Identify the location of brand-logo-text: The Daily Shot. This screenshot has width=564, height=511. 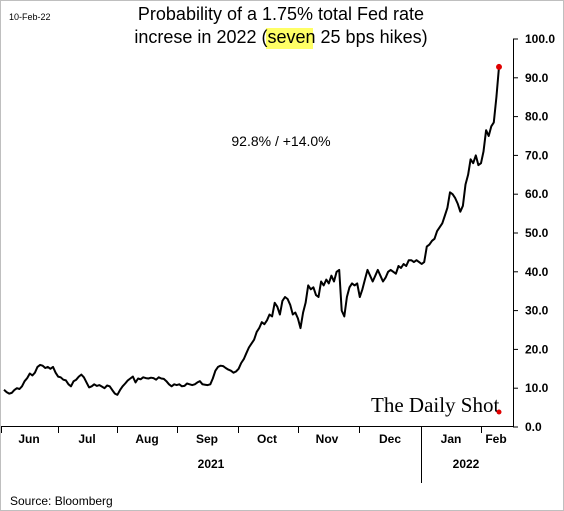
(435, 405).